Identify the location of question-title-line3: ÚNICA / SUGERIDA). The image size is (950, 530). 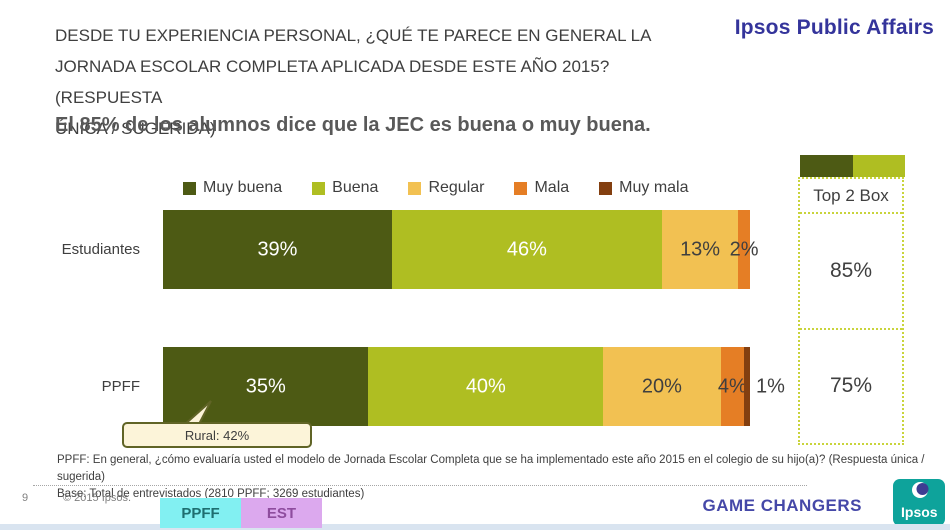
(135, 128).